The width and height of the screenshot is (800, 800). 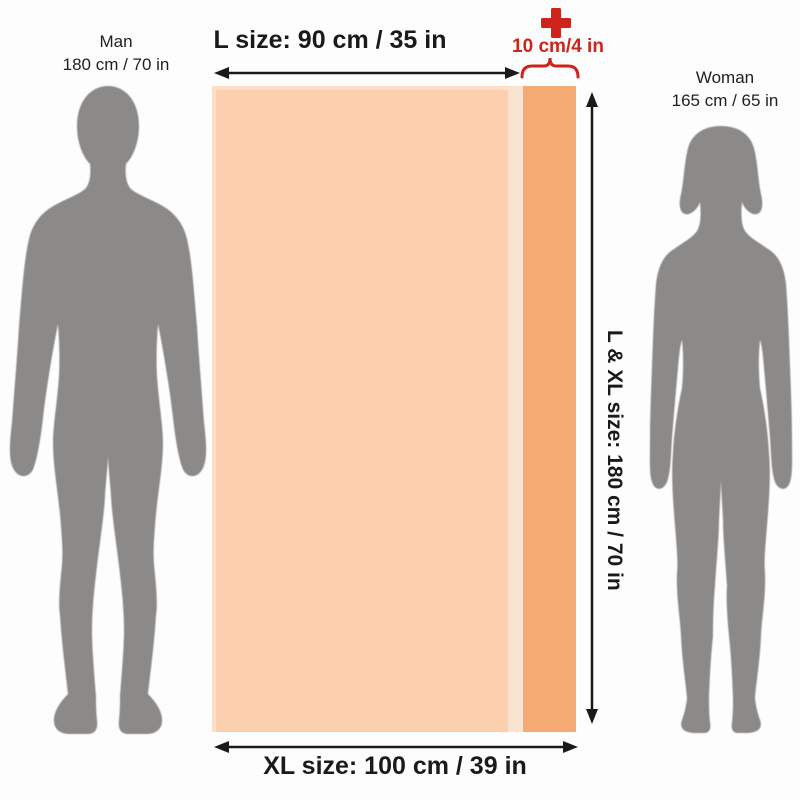 I want to click on height-label: L & XL size: 180 cm / 70 in, so click(x=614, y=460).